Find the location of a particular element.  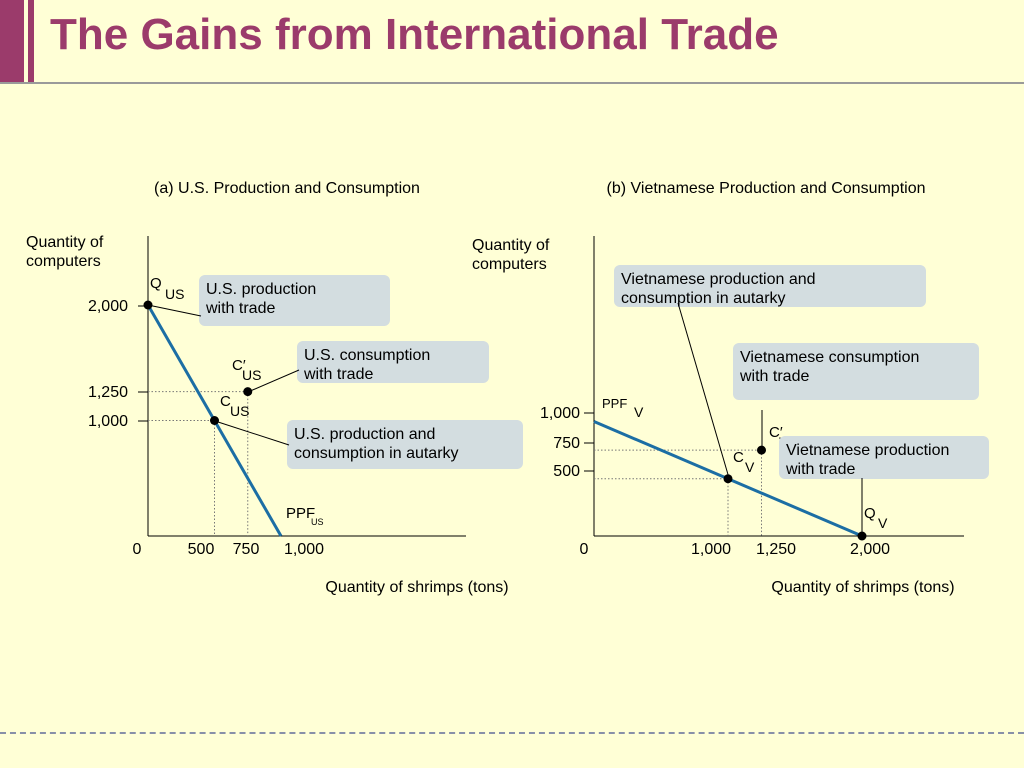

us-x-tick-label: 1,000 is located at coordinates (304, 549).